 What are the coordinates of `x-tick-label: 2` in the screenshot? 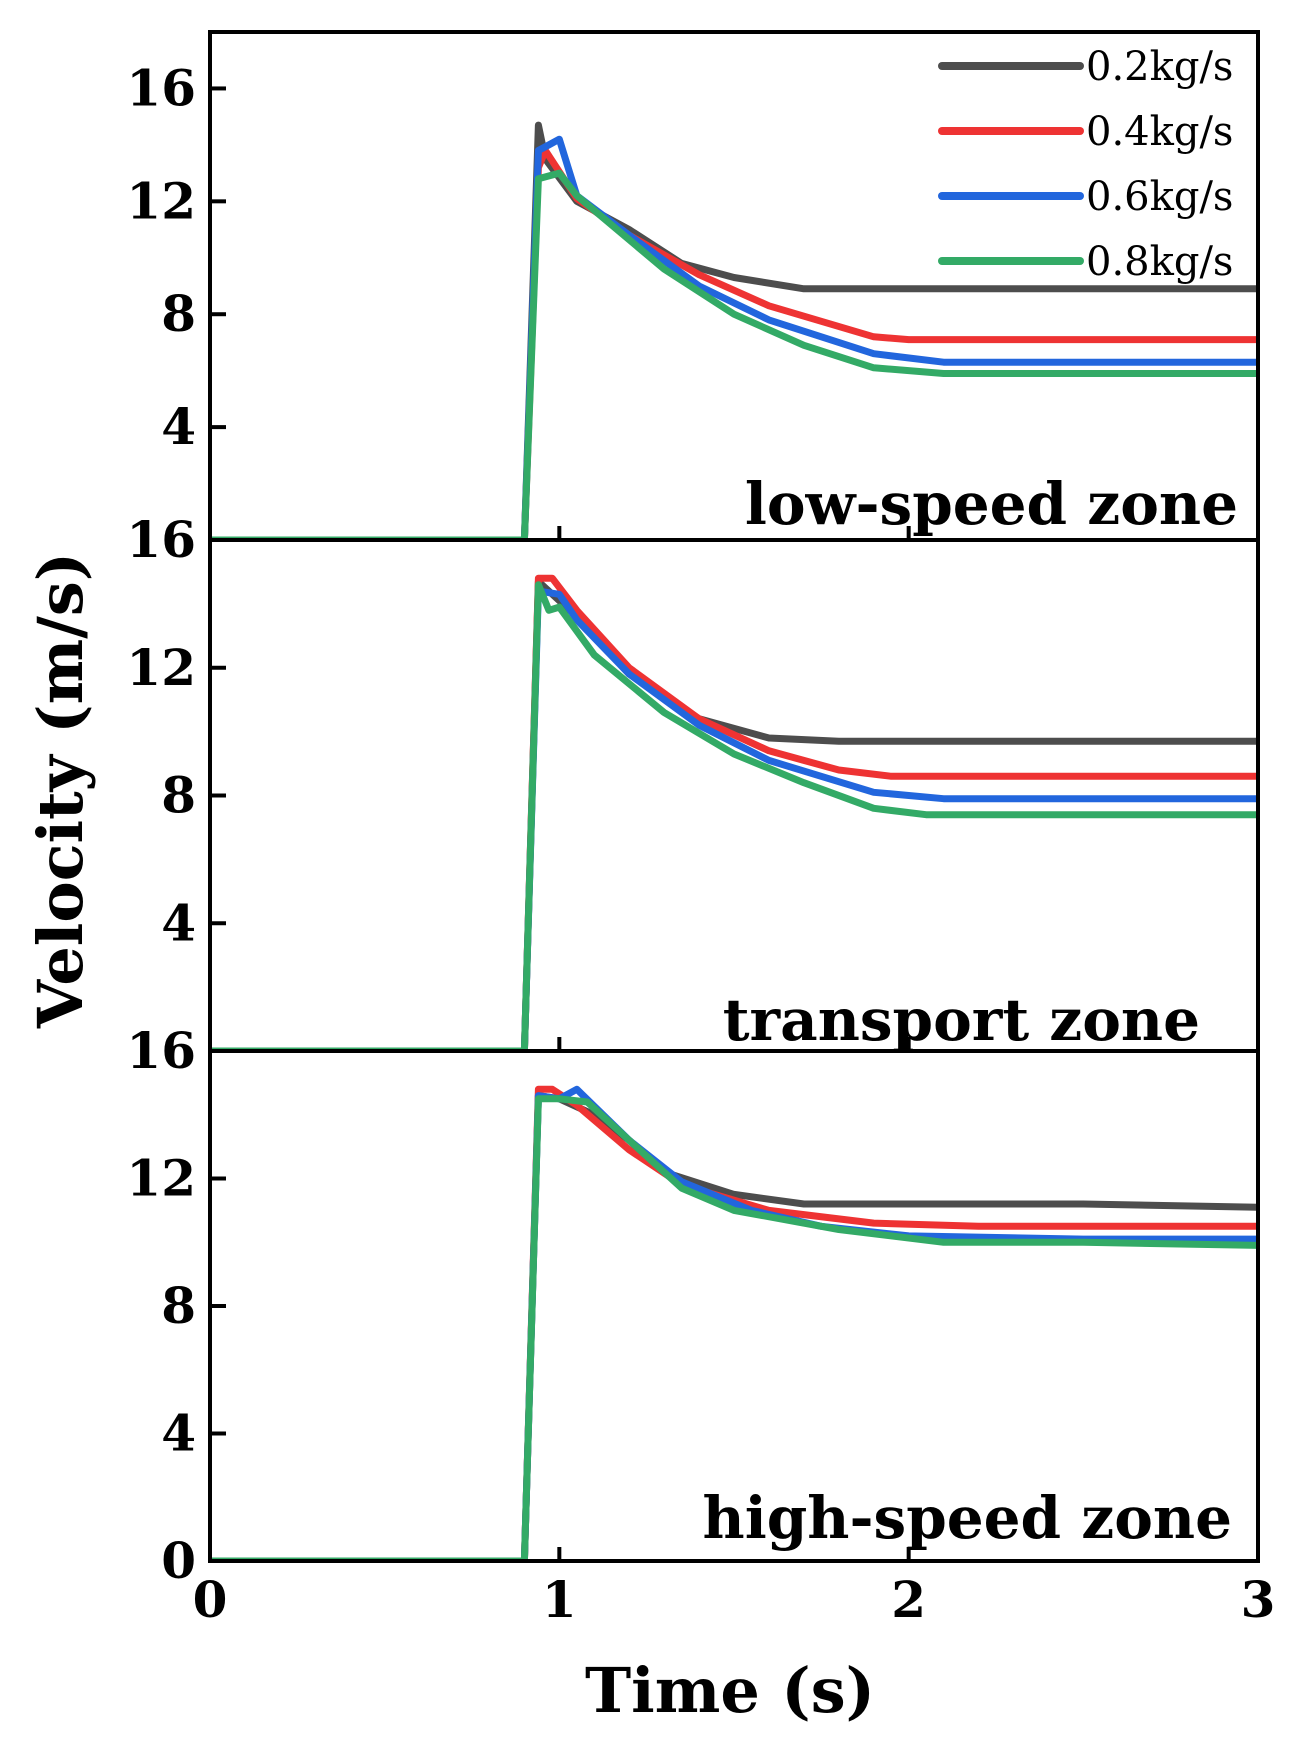 It's located at (908, 1599).